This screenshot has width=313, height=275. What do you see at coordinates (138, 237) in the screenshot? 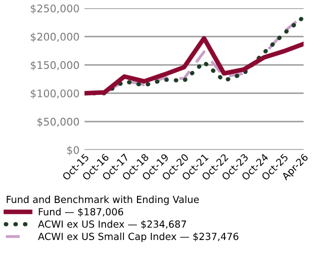
I see `legend-label: ACWI ex US Small Cap Index — $237,476` at bounding box center [138, 237].